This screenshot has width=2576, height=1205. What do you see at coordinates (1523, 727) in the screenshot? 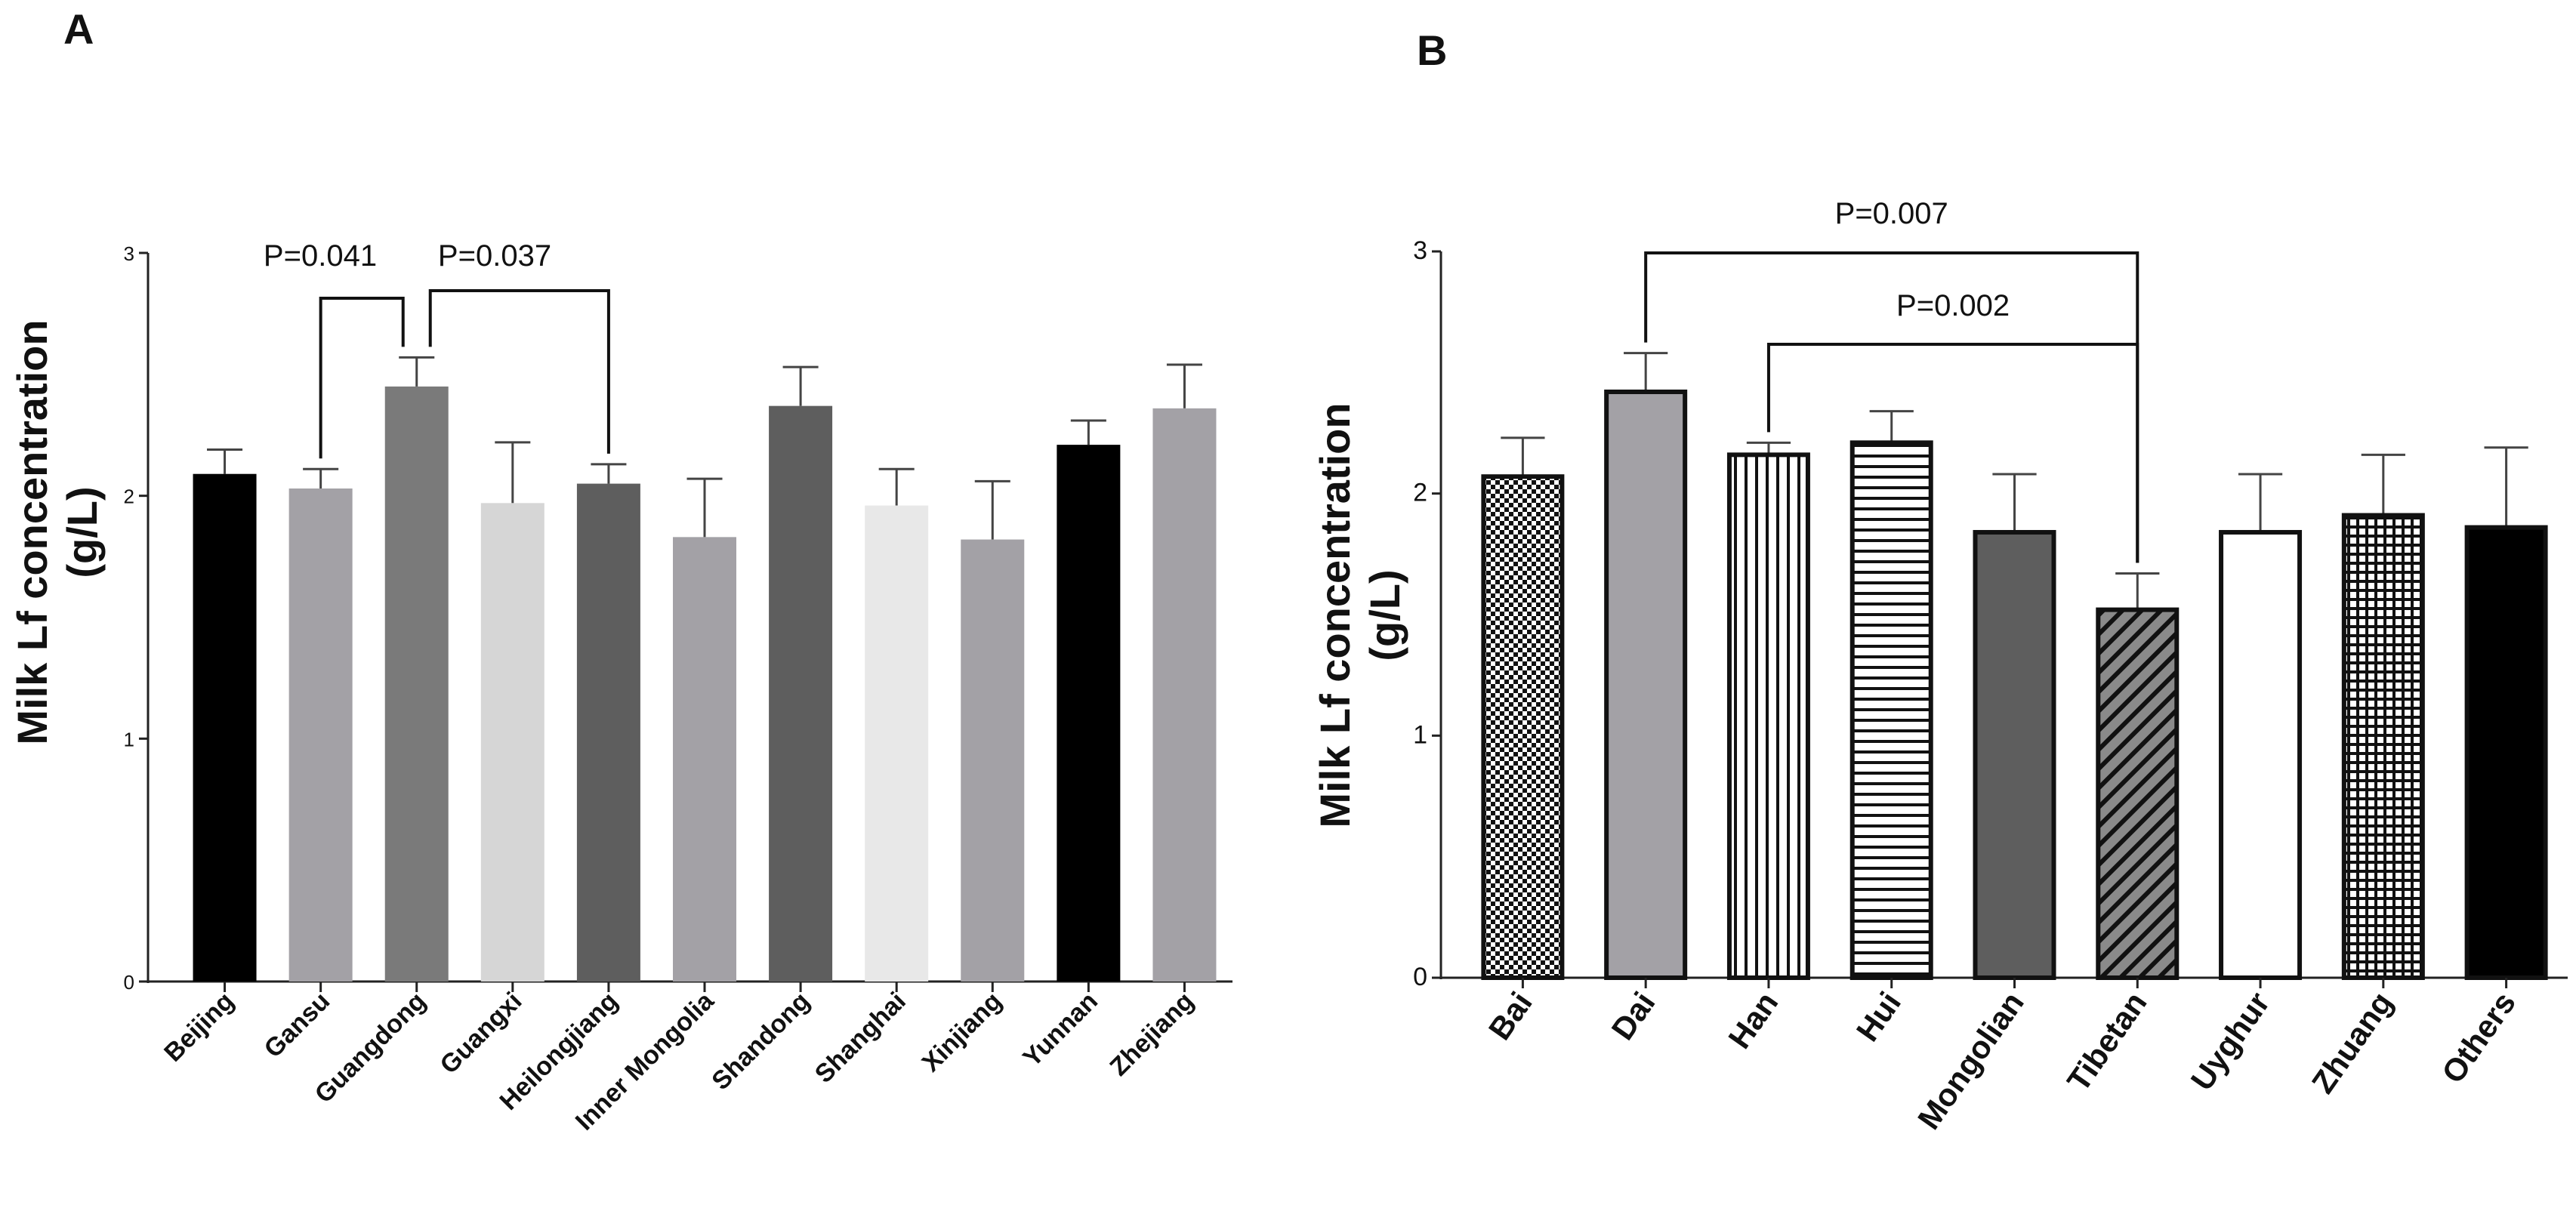
I see `panel-b-bar-bai` at bounding box center [1523, 727].